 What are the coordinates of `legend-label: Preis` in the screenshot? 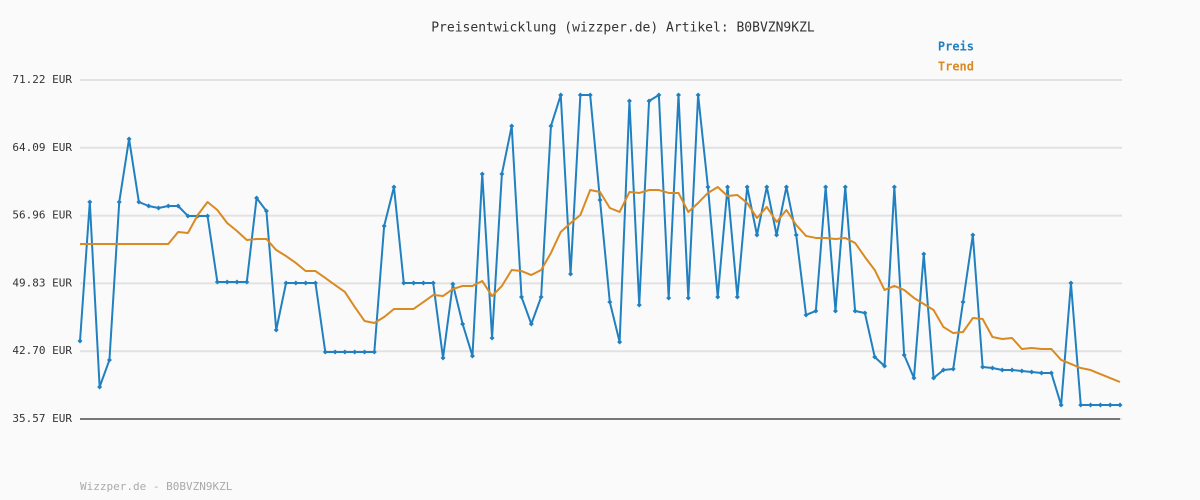 It's located at (956, 47).